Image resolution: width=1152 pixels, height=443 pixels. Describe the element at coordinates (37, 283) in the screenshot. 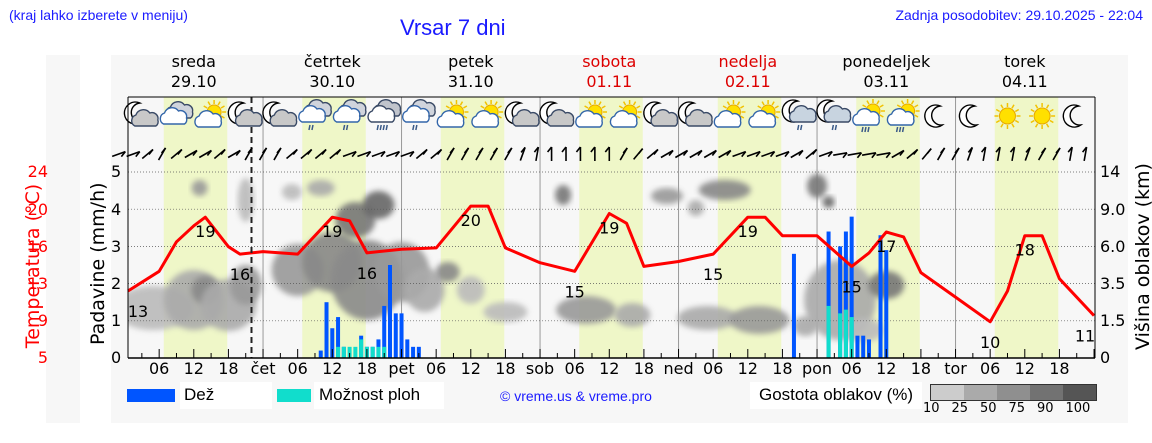

I see `temp-tick-label: 13` at that location.